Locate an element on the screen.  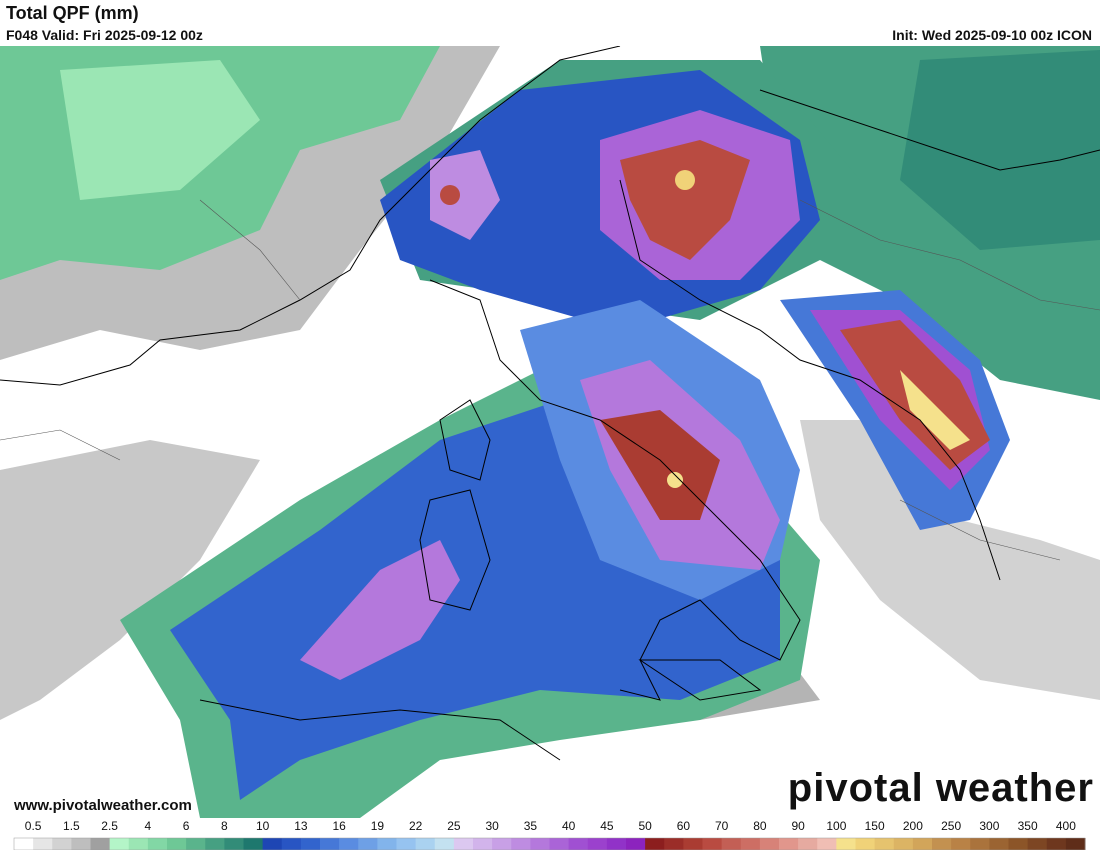
colorbar-label: 4 is located at coordinates (148, 826).